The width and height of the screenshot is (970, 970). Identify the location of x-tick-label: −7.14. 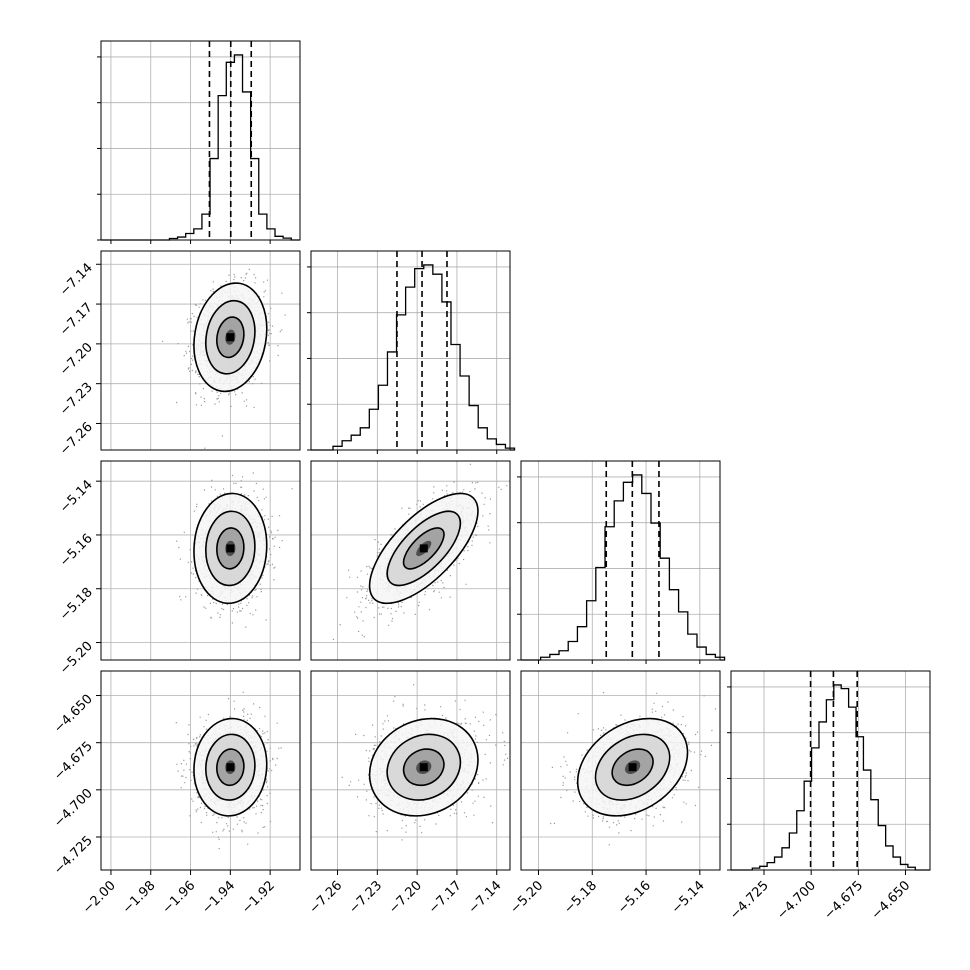
(485, 897).